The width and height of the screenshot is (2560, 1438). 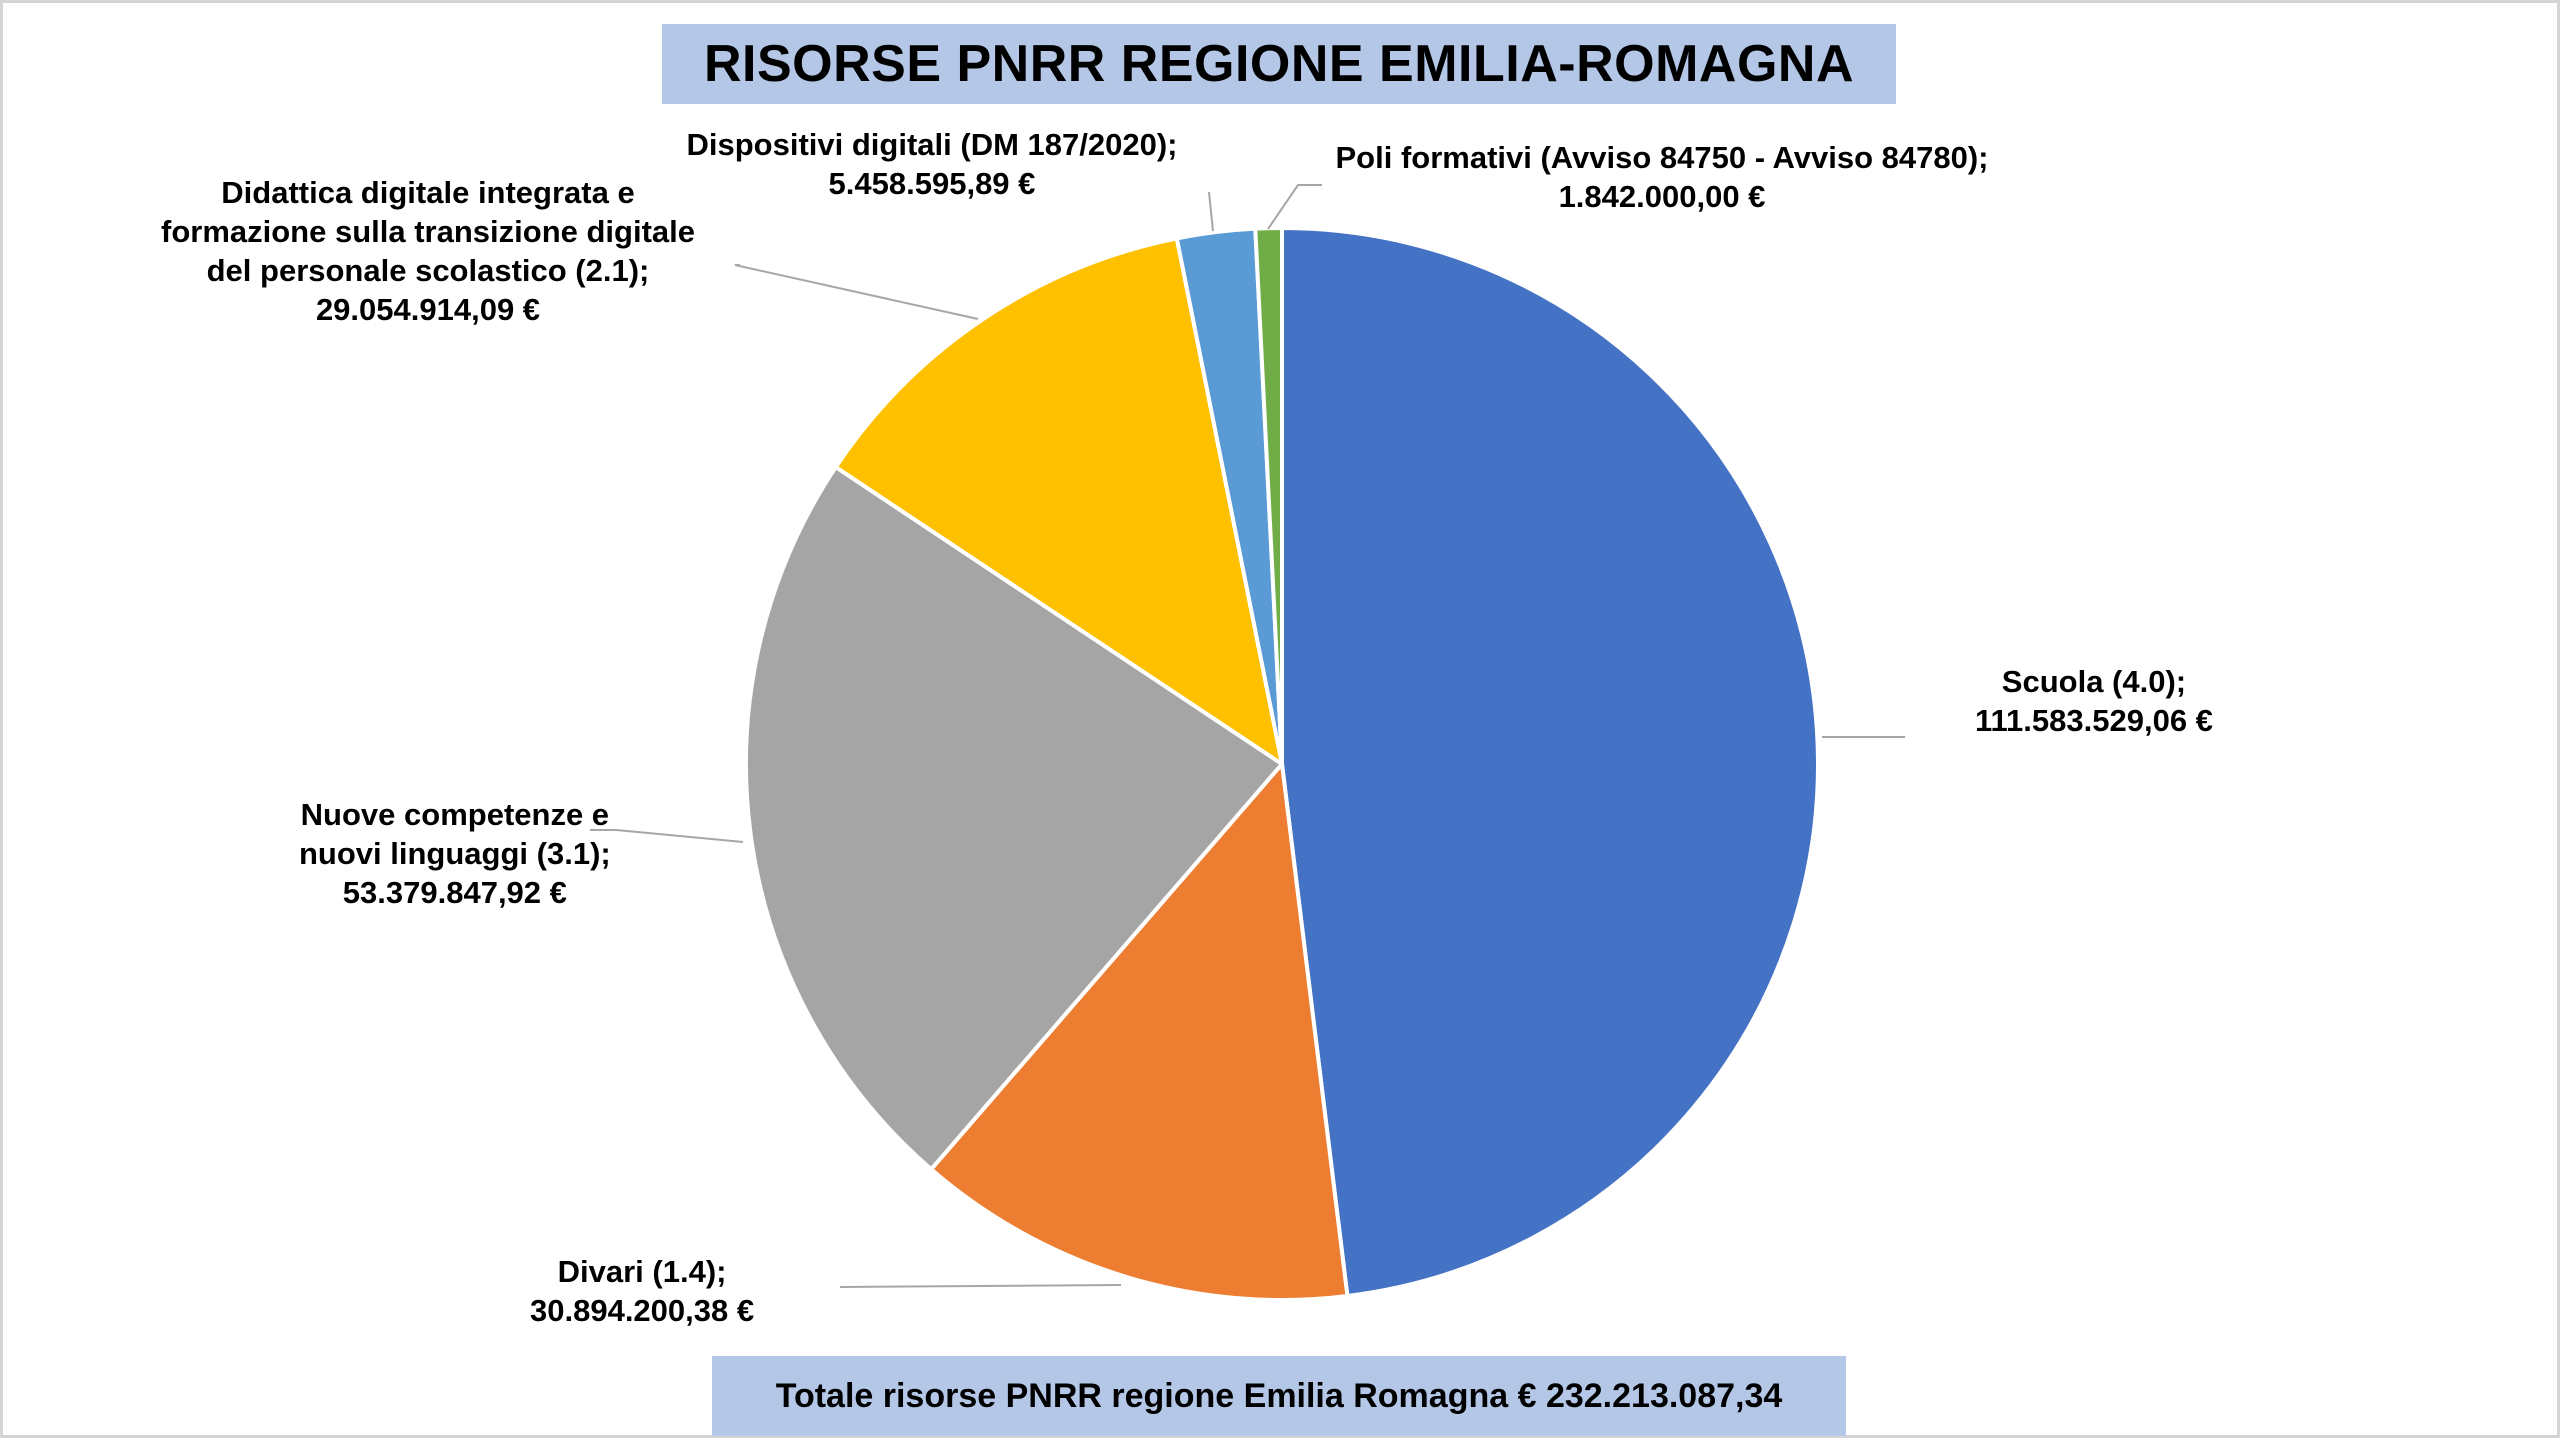 What do you see at coordinates (1139, 1032) in the screenshot?
I see `pie-slice-divari` at bounding box center [1139, 1032].